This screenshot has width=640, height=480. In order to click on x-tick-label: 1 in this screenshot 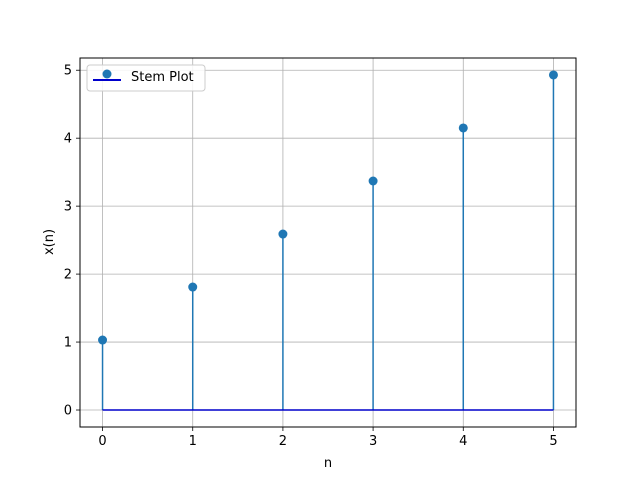, I will do `click(193, 441)`.